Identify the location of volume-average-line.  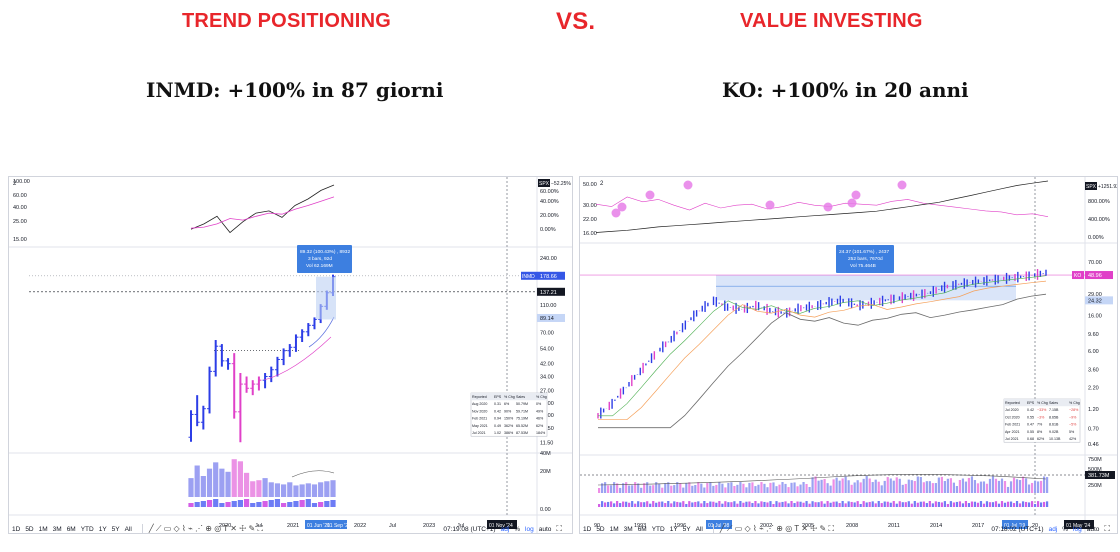
(313, 474).